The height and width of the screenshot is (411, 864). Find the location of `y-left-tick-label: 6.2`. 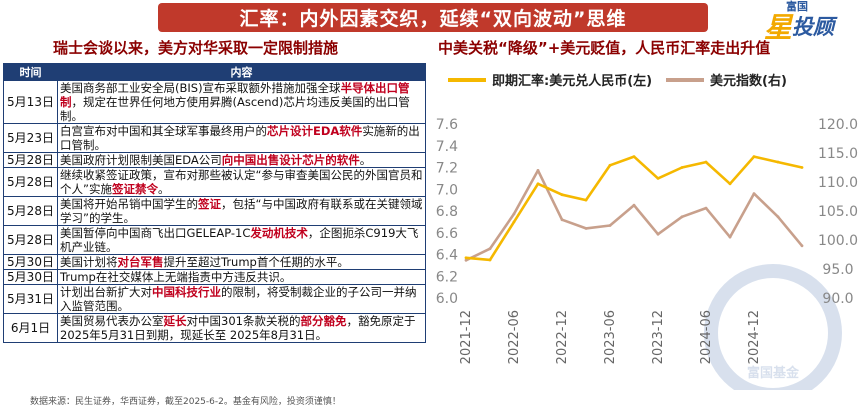

y-left-tick-label: 6.2 is located at coordinates (447, 277).